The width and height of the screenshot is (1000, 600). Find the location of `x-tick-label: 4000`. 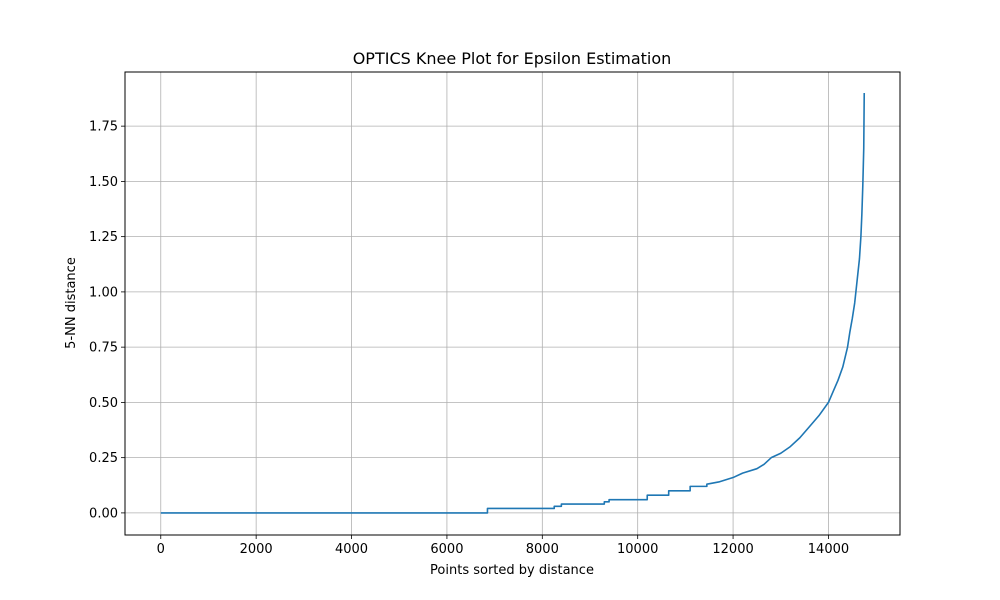

x-tick-label: 4000 is located at coordinates (351, 549).